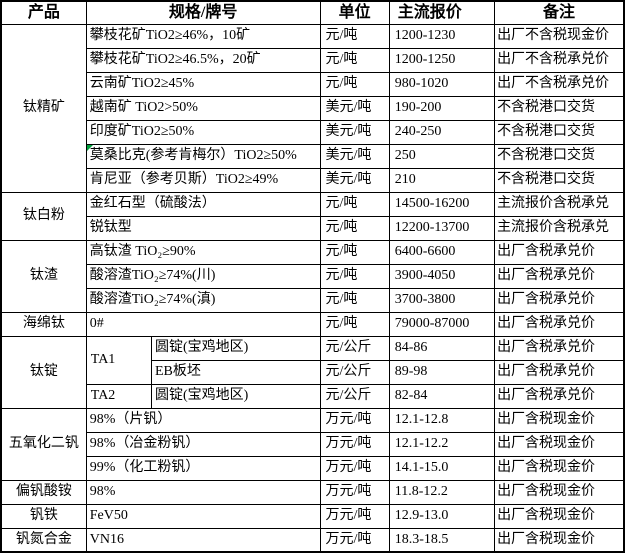  I want to click on table-row: 肯尼亚（参考贝斯）TiO2≥49% 美元/吨 210 不含税港口交货, so click(313, 180).